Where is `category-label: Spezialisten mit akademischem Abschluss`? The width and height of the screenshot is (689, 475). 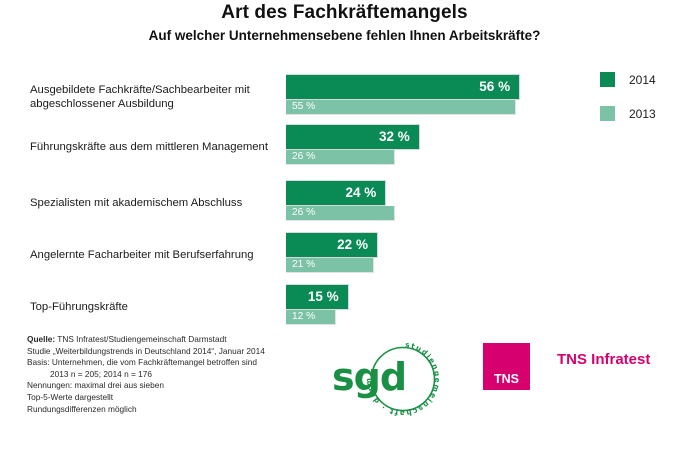
category-label: Spezialisten mit akademischem Abschluss is located at coordinates (136, 203).